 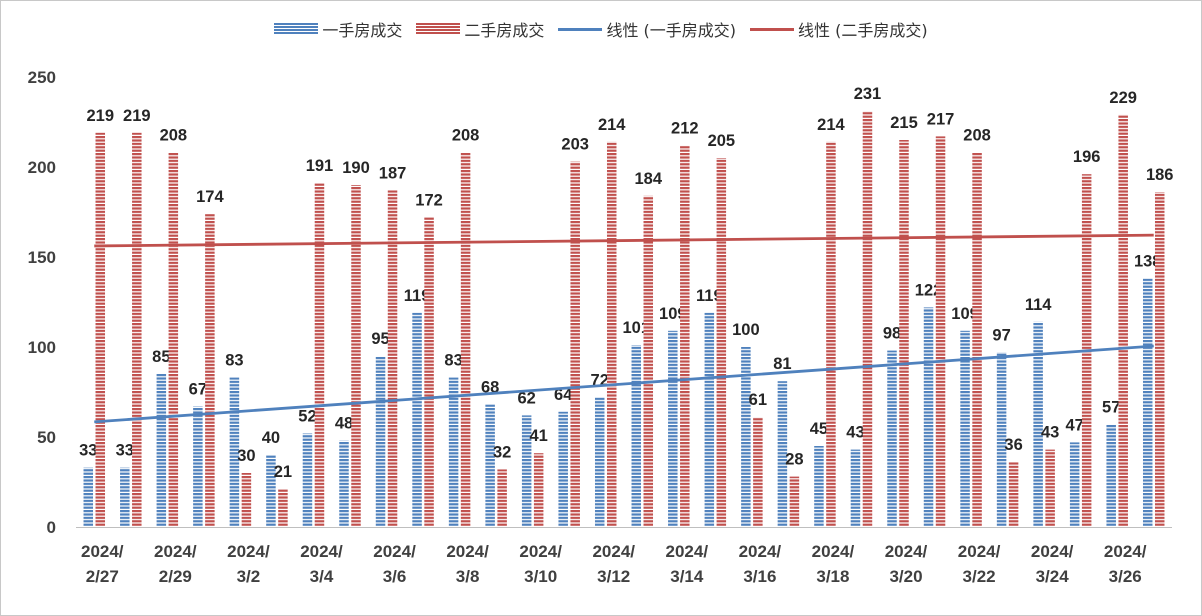 What do you see at coordinates (687, 576) in the screenshot?
I see `x-tick-label: 3/14` at bounding box center [687, 576].